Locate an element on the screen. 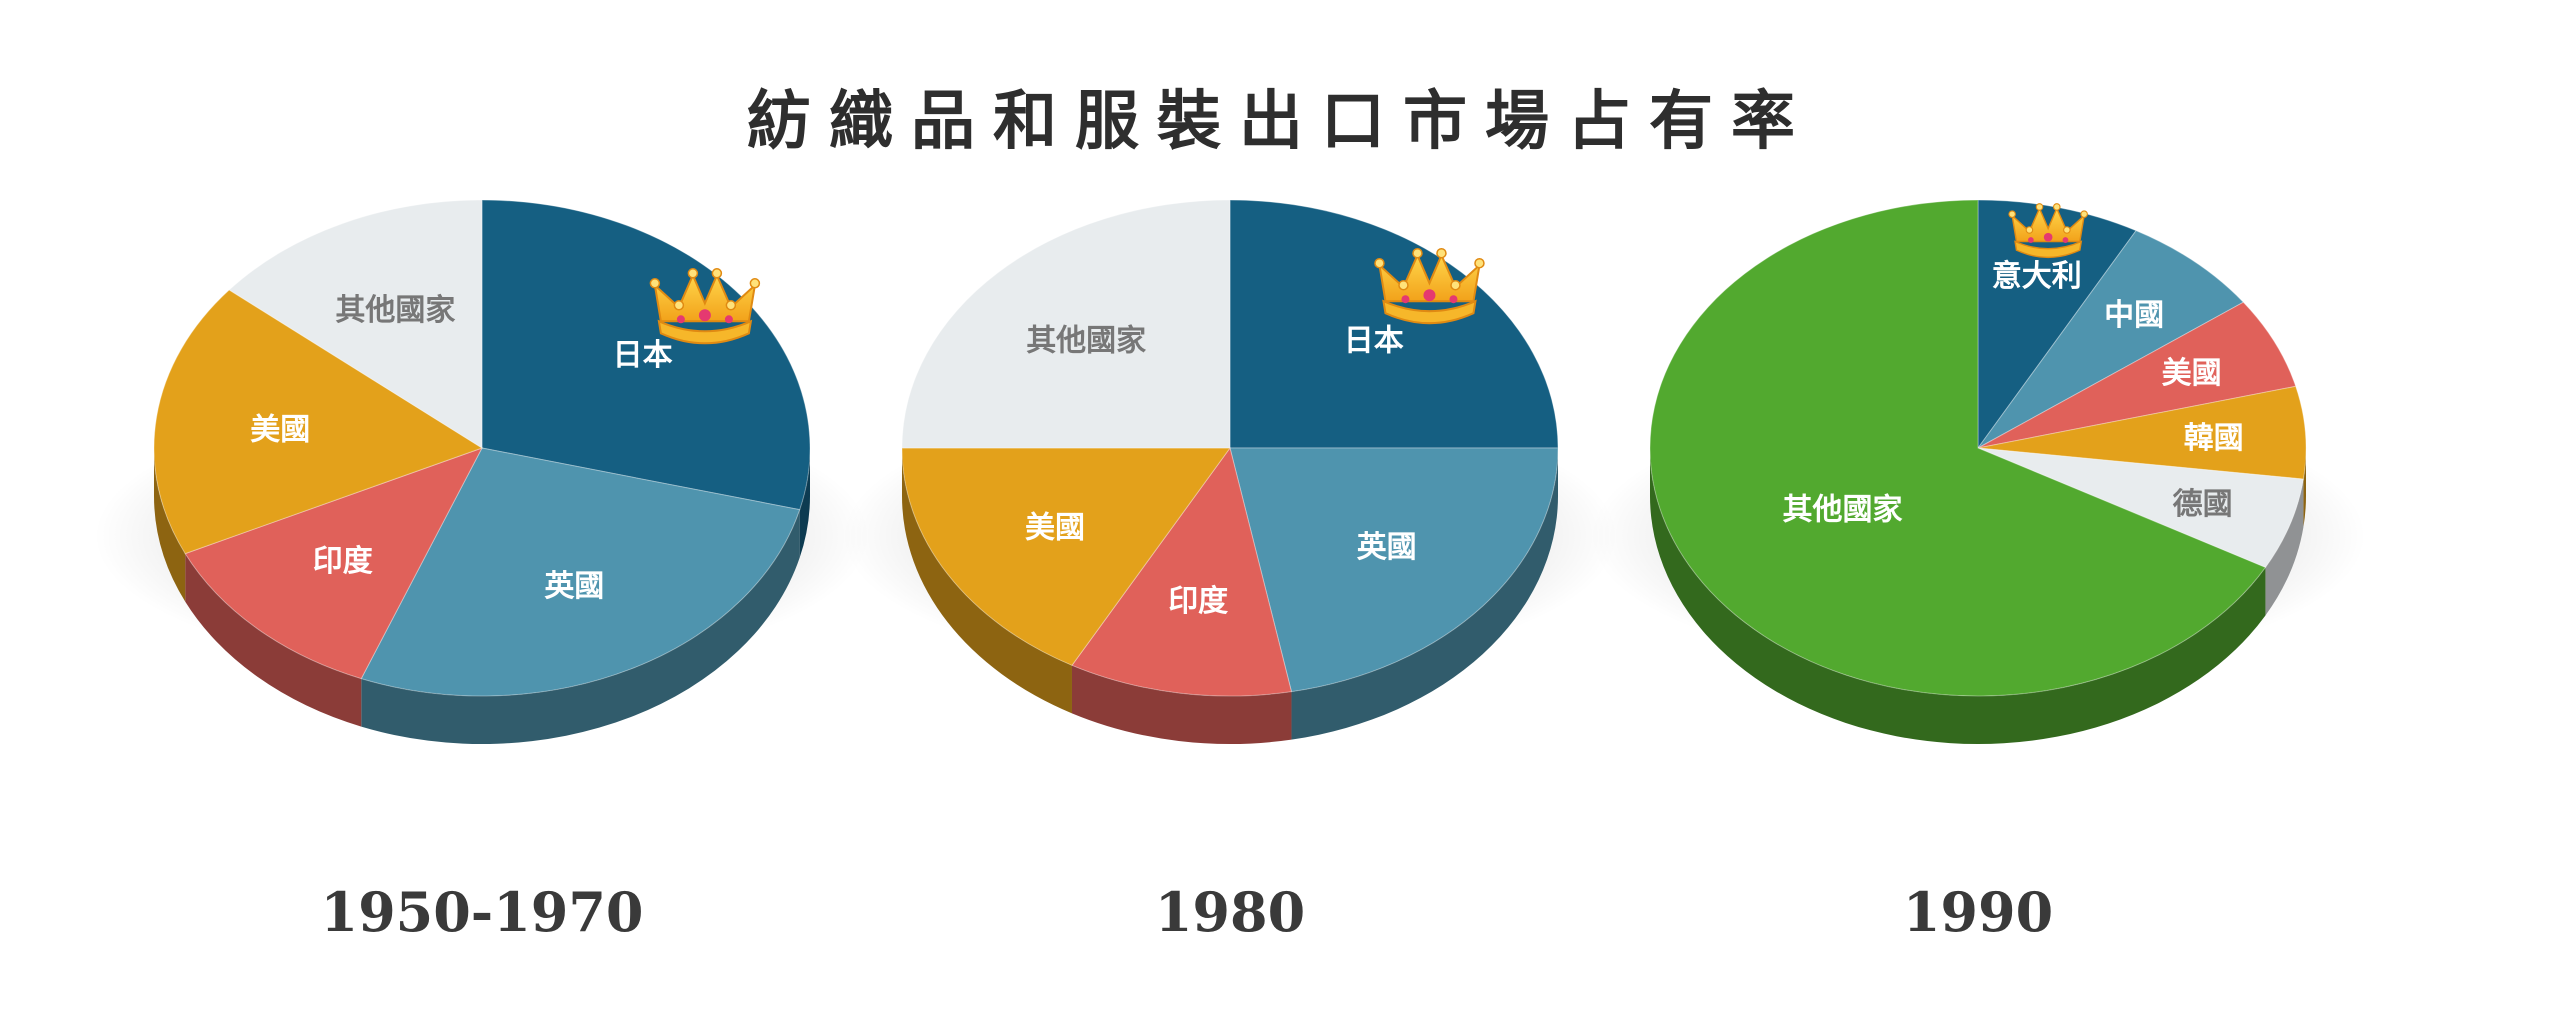 The image size is (2560, 1030). year-label-1980: 1980 is located at coordinates (1230, 912).